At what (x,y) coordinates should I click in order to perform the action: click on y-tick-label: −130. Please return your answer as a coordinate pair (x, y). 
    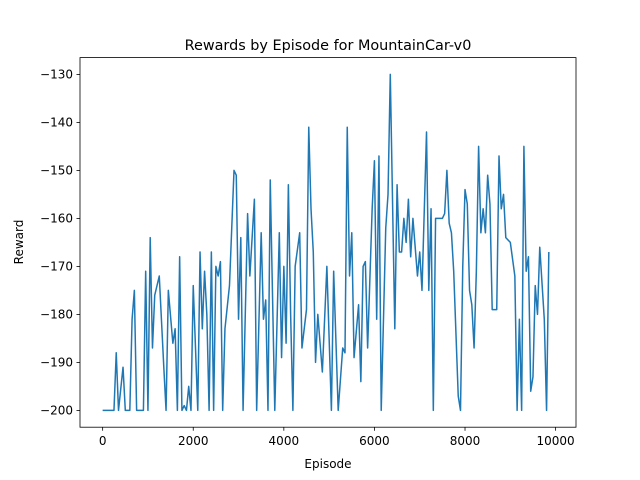
    Looking at the image, I should click on (56, 74).